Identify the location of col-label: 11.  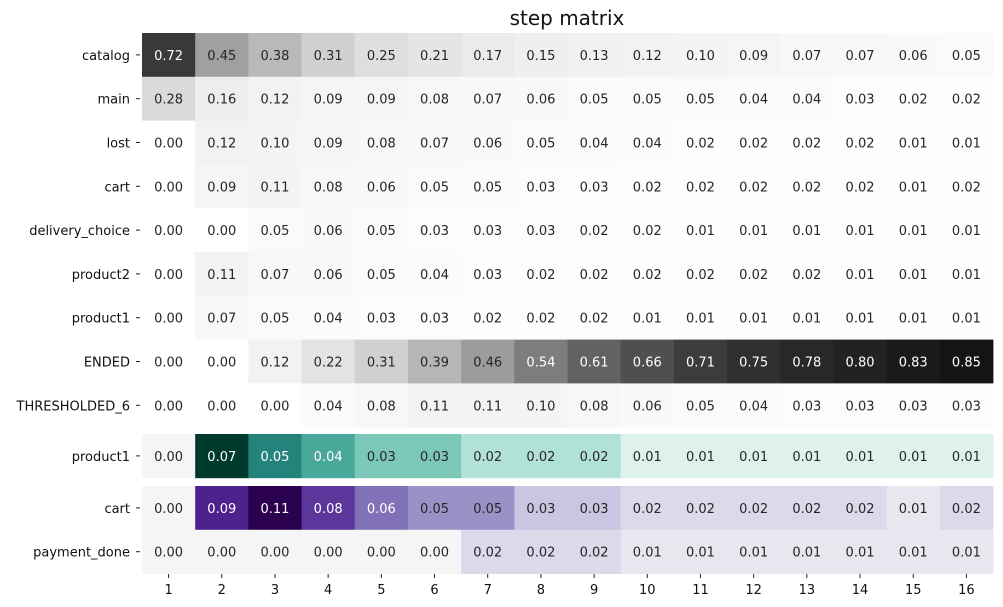
(700, 590).